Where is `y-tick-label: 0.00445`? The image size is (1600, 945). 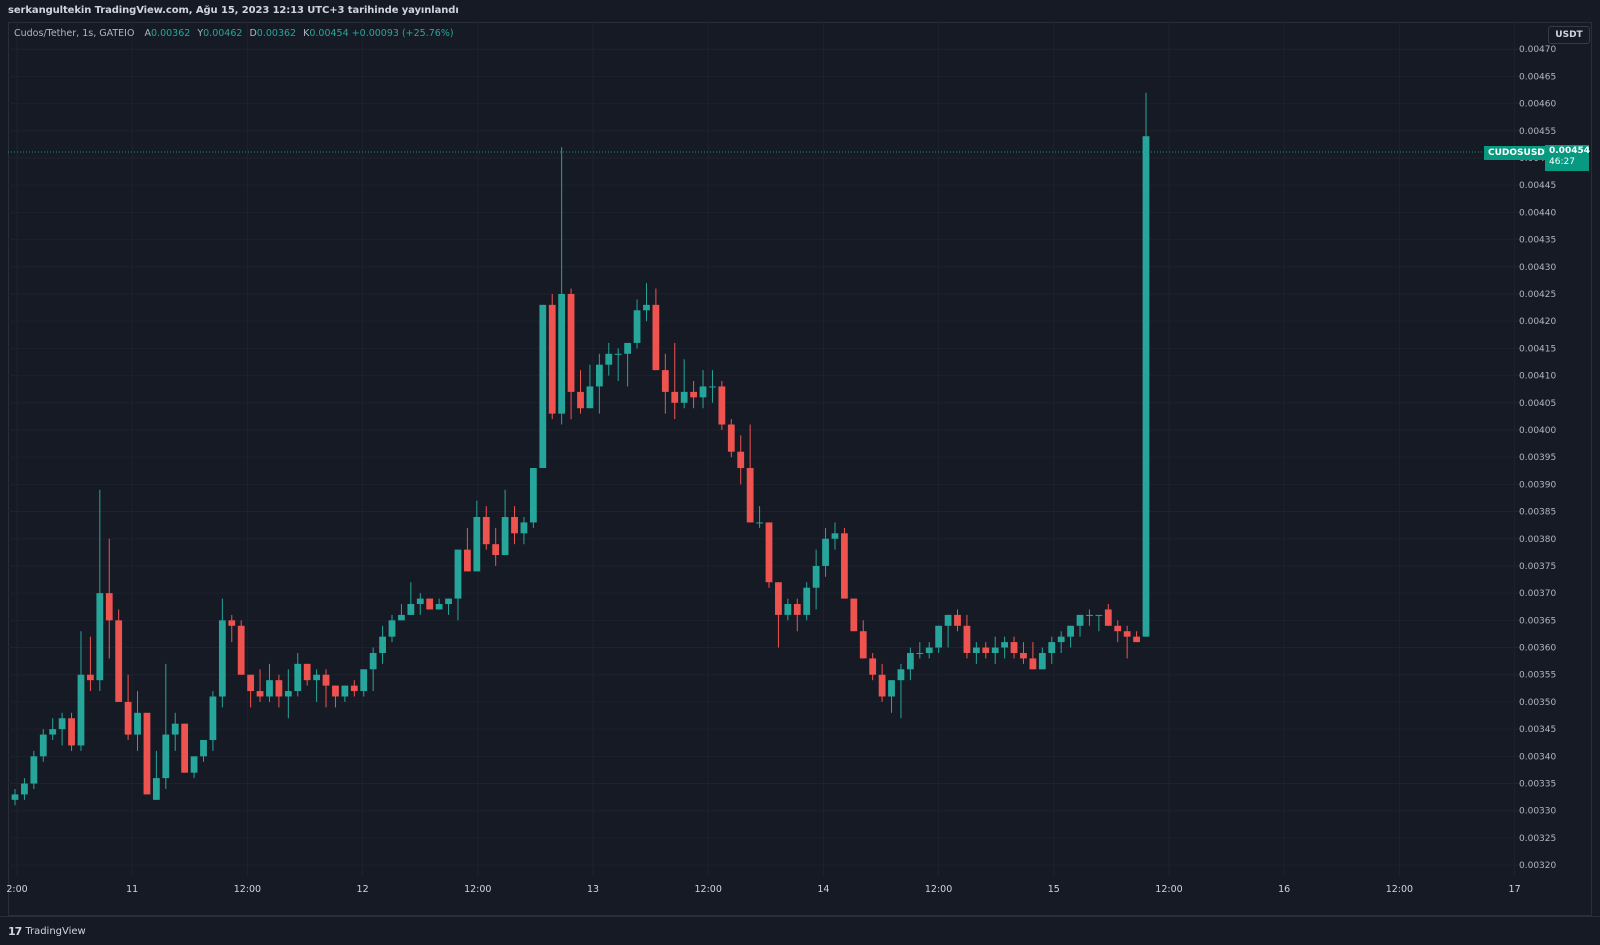 y-tick-label: 0.00445 is located at coordinates (1537, 186).